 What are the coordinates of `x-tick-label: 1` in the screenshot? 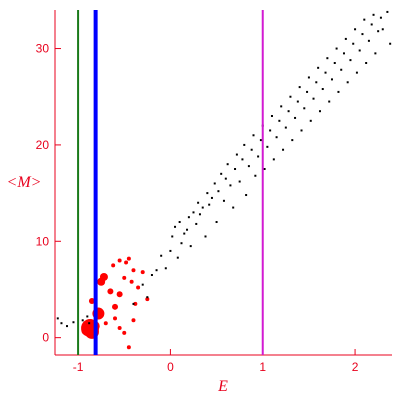 It's located at (262, 367).